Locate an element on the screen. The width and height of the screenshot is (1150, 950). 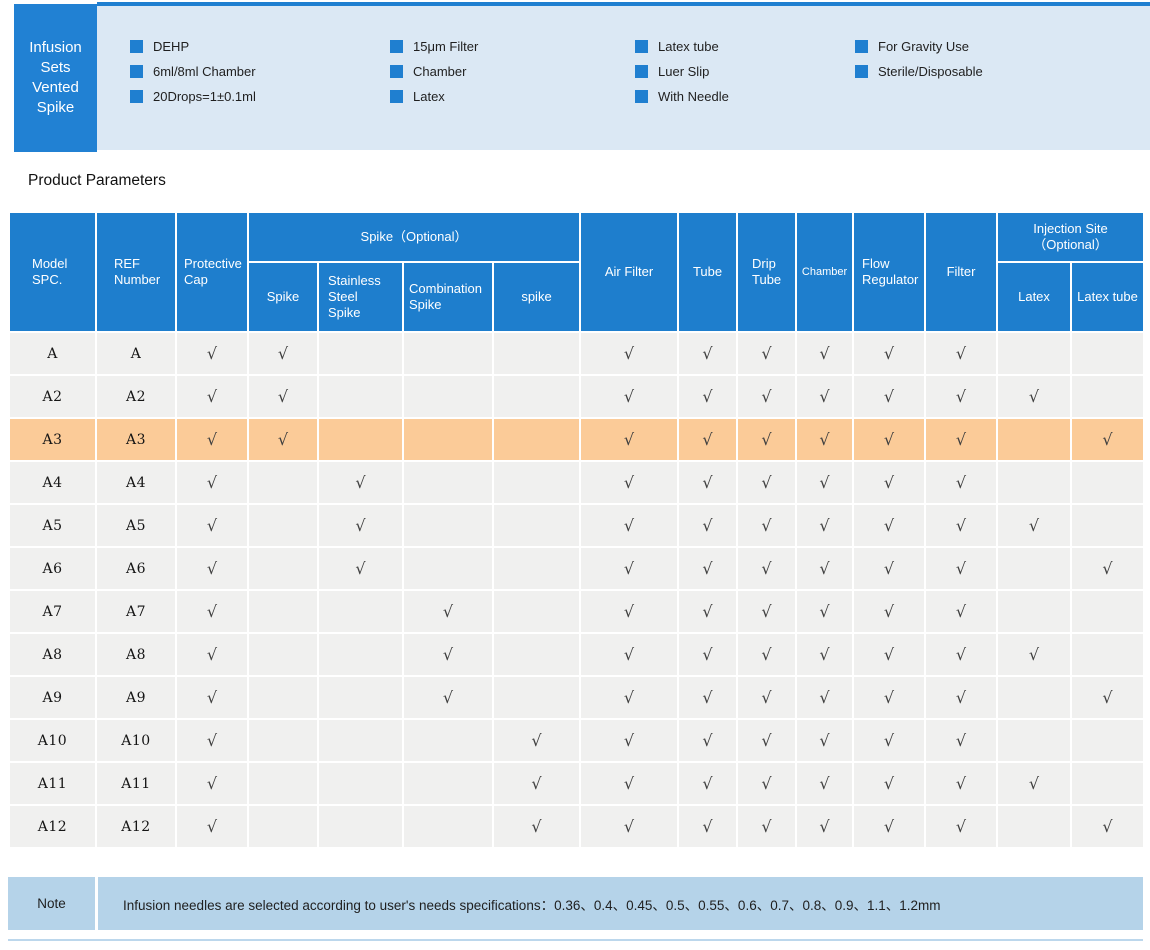
table-row-A9: A9 A9 √ √ √ √ √ √ √ √ √ is located at coordinates (577, 697).